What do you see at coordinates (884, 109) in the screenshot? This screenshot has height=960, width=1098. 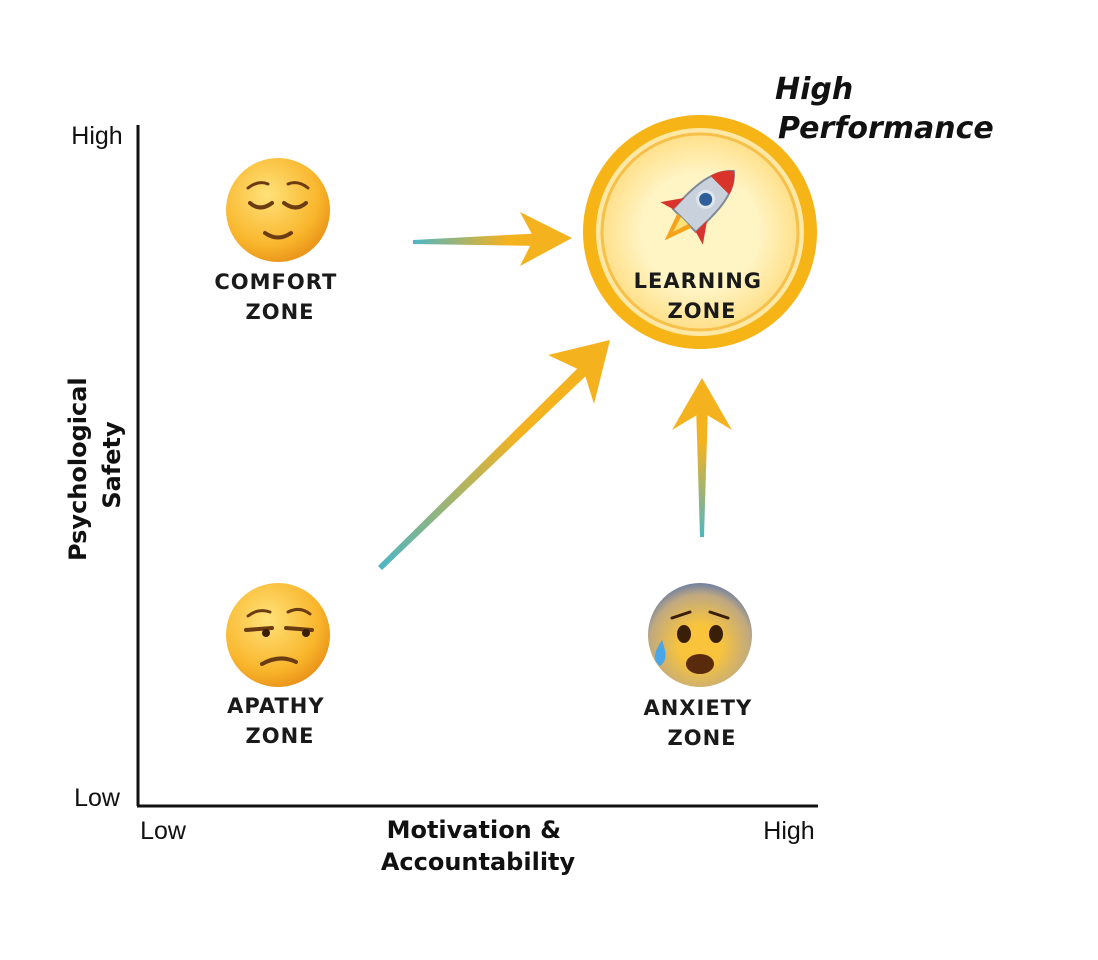 I see `title: High Performance` at bounding box center [884, 109].